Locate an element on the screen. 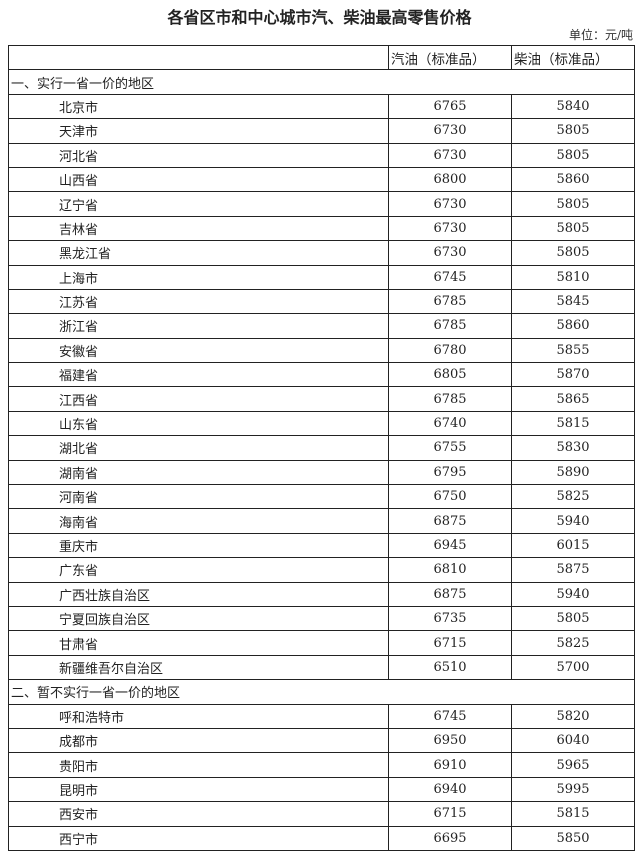  region-name: 西安市 is located at coordinates (198, 814).